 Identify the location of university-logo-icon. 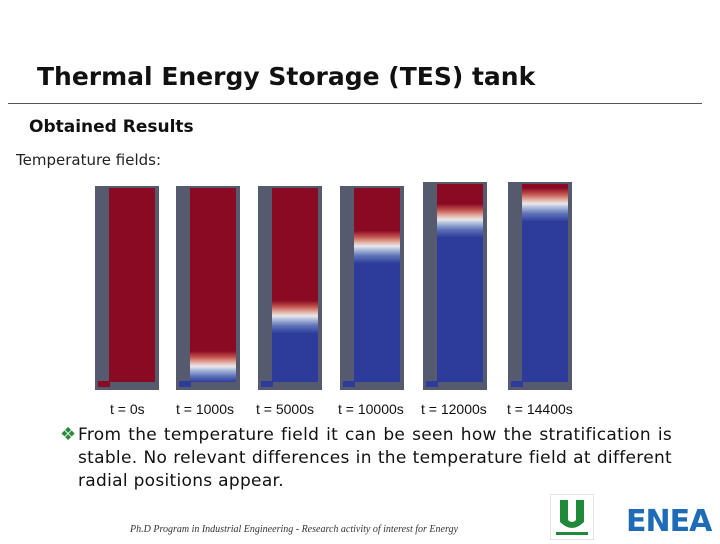
(572, 517).